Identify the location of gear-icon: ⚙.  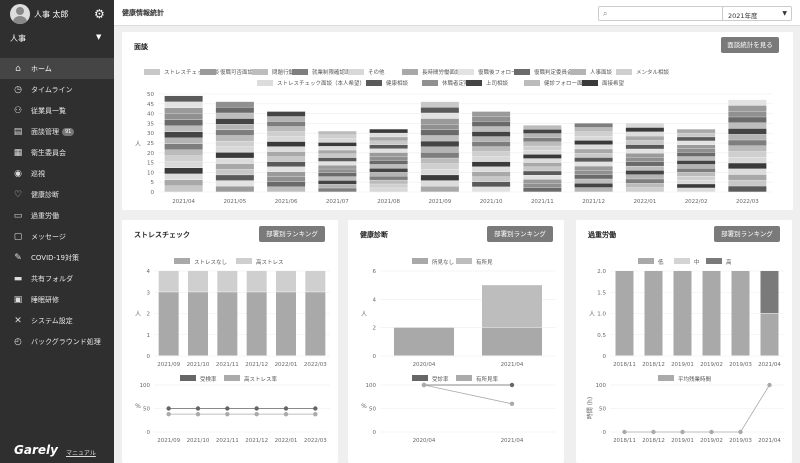
(99, 14).